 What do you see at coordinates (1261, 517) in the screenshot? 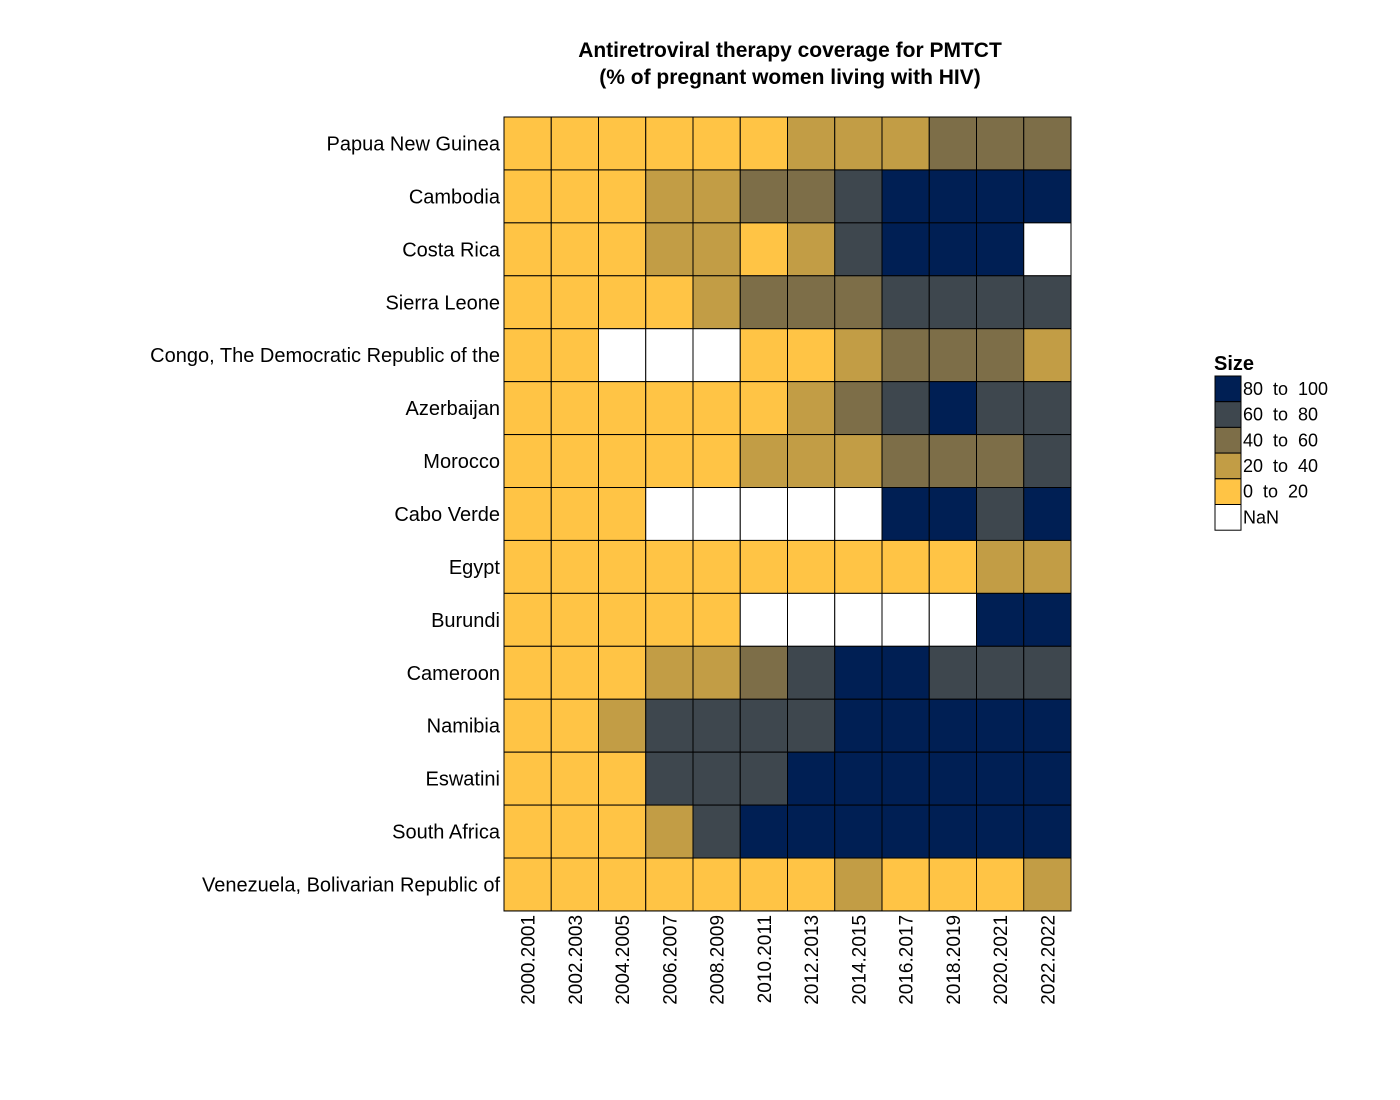
I see `legend-label: NaN` at bounding box center [1261, 517].